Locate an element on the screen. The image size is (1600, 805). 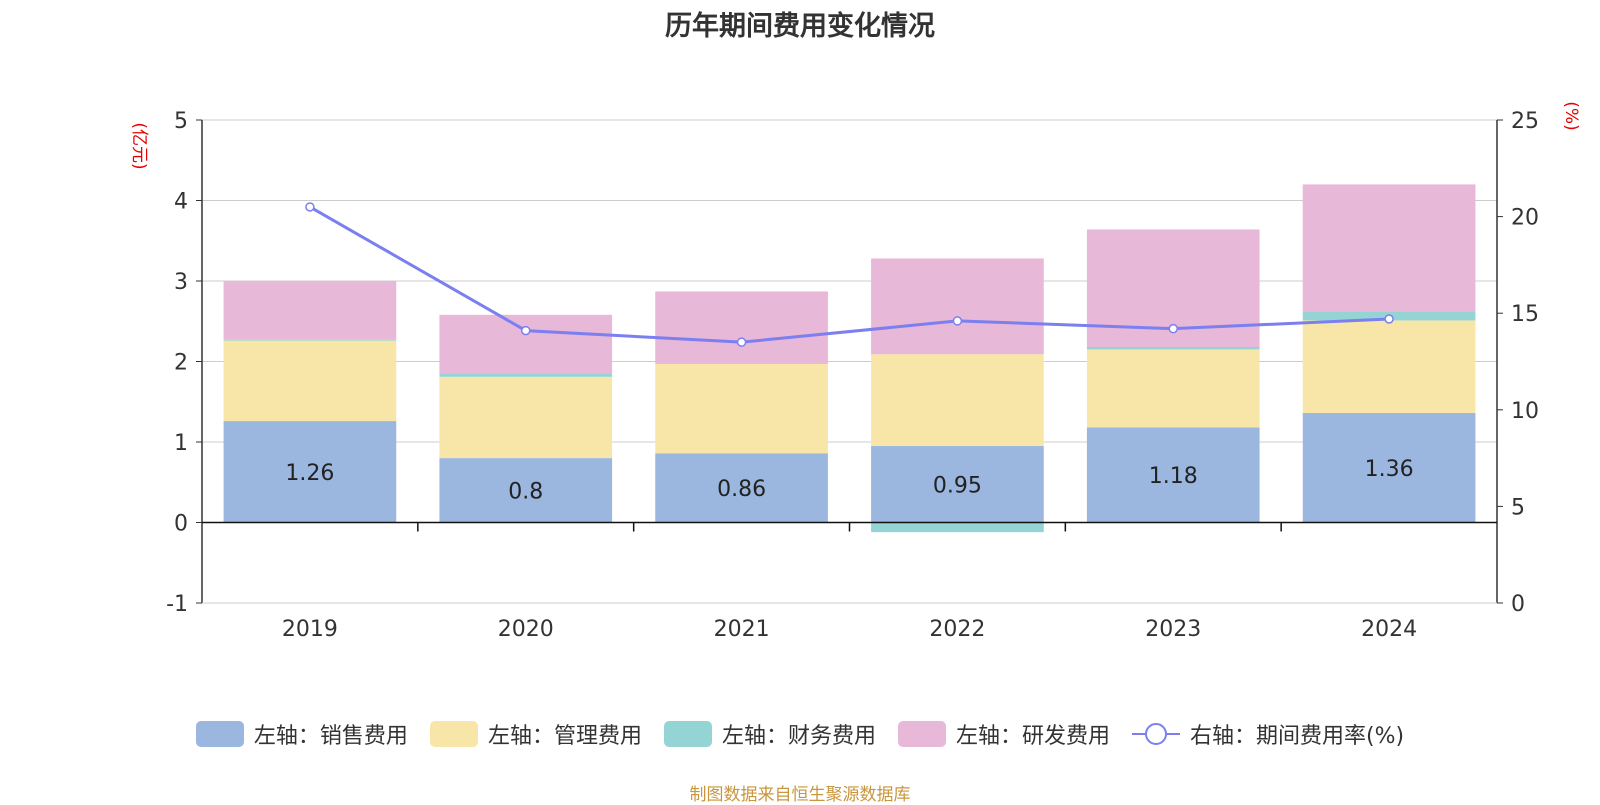
legend-label: 左轴：财务费用 is located at coordinates (798, 736).